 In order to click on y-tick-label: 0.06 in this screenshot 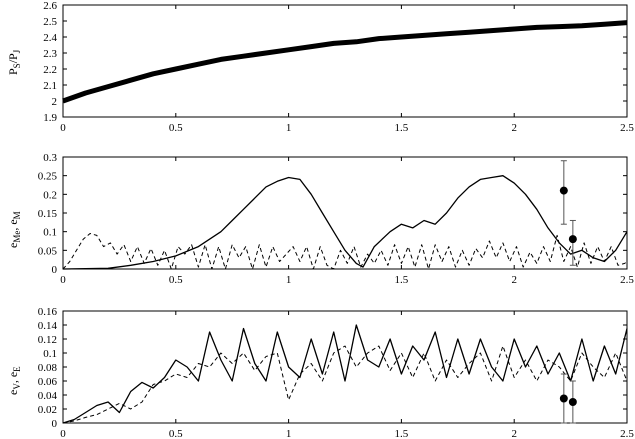, I will do `click(48, 382)`.